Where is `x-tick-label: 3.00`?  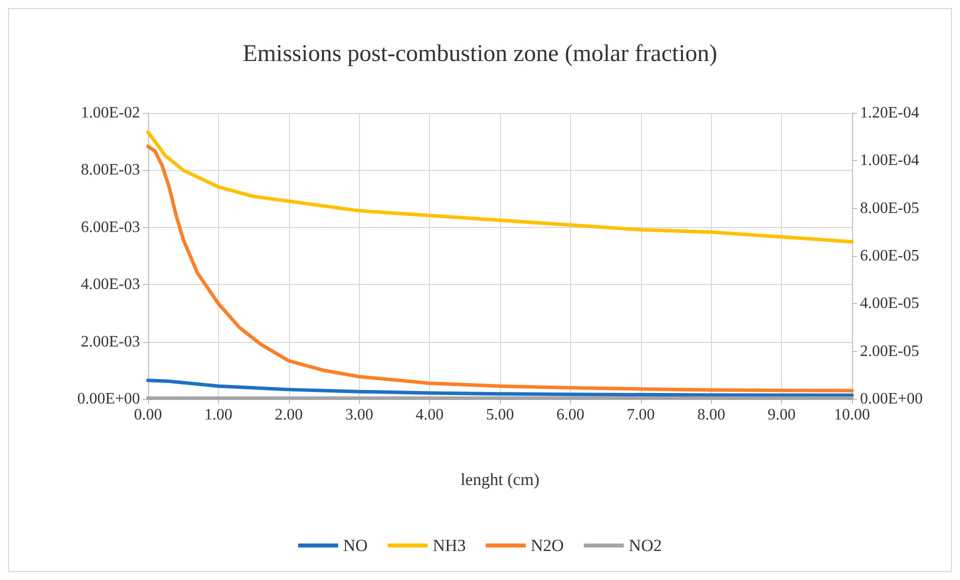
x-tick-label: 3.00 is located at coordinates (359, 415).